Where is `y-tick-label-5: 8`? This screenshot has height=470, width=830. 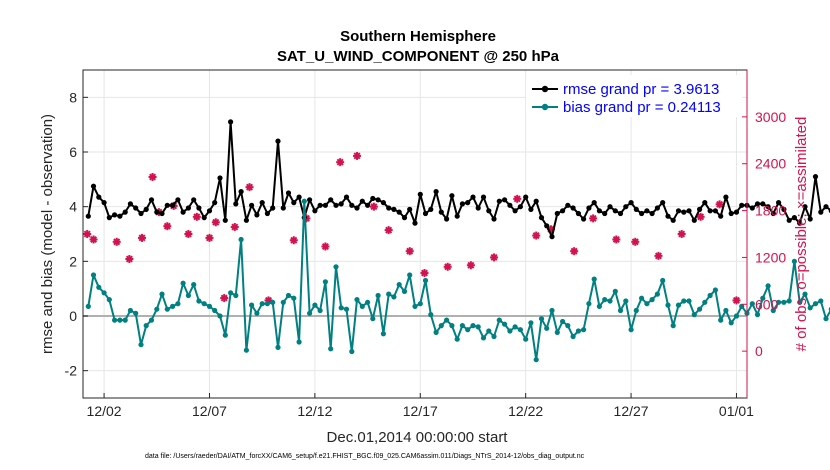
y-tick-label-5: 8 is located at coordinates (73, 97).